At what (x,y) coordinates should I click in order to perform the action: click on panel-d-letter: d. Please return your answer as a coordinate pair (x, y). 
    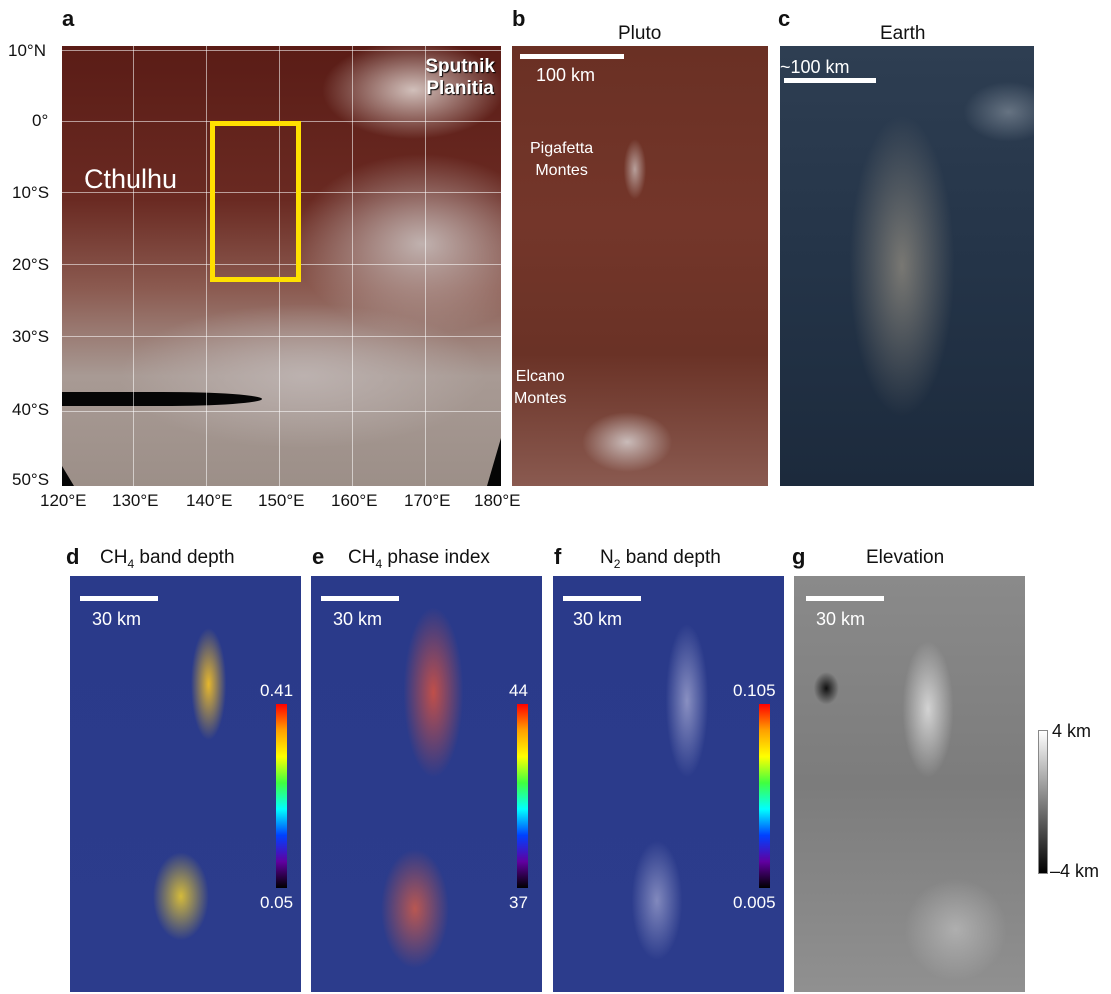
    Looking at the image, I should click on (73, 556).